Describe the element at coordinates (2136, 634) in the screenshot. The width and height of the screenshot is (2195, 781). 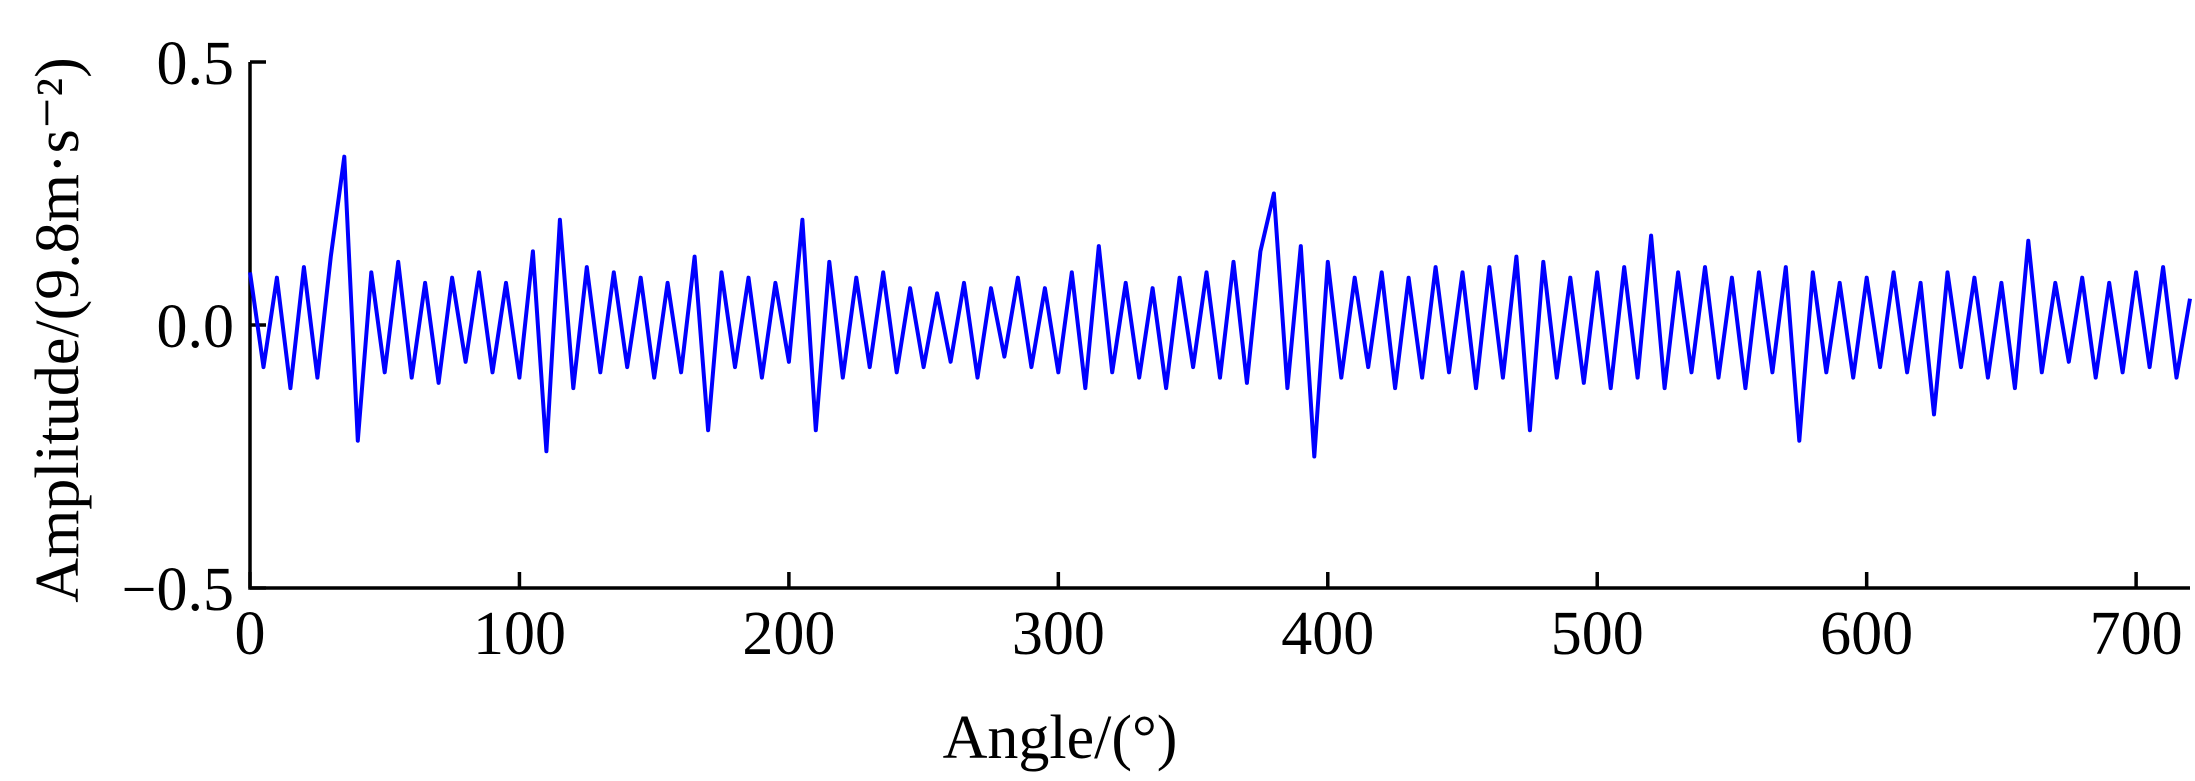
I see `x-tick-label: 700` at that location.